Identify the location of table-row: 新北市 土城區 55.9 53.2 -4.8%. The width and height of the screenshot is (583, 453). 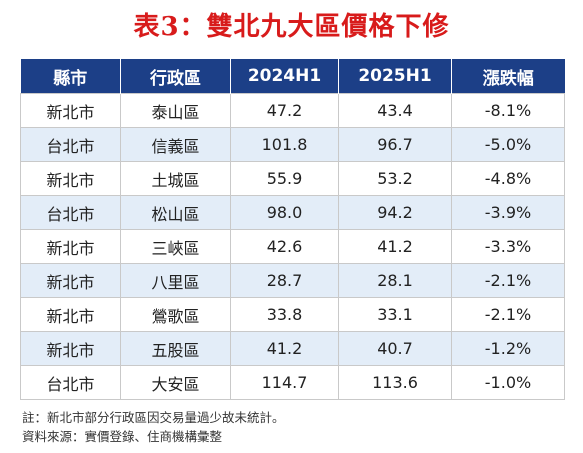
(292, 178).